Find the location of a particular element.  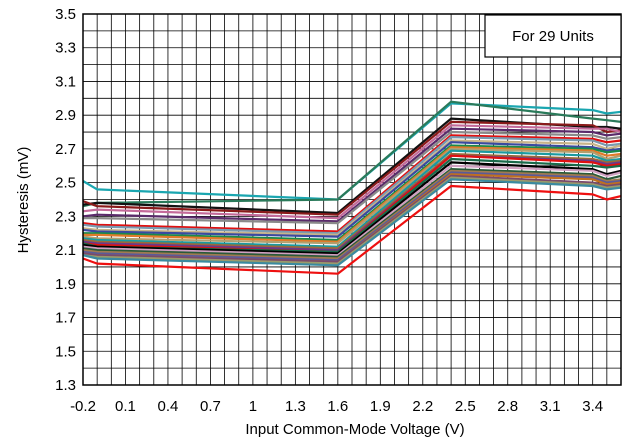

x-tick-label: 1.6 is located at coordinates (337, 406).